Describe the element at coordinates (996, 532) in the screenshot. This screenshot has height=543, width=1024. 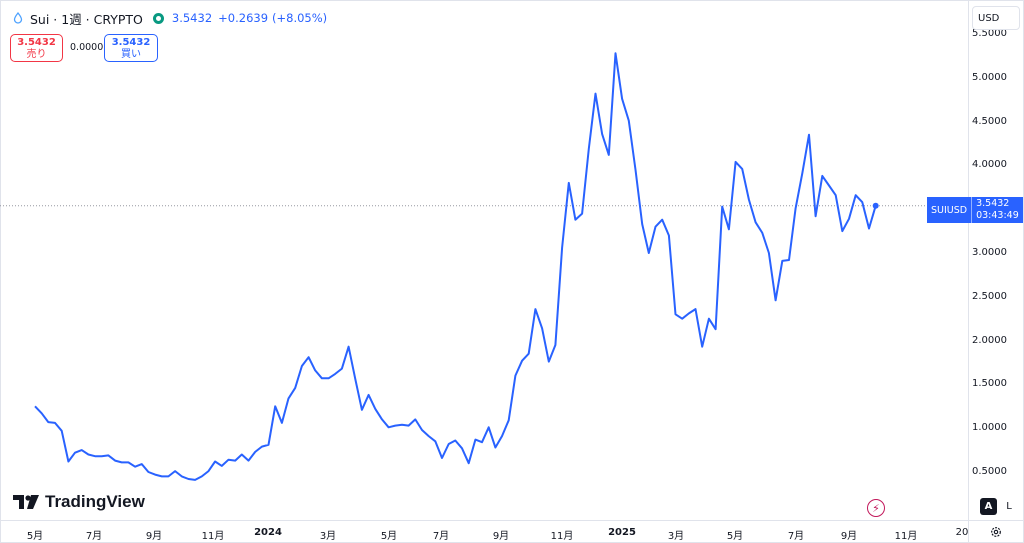
I see `gear-icon` at that location.